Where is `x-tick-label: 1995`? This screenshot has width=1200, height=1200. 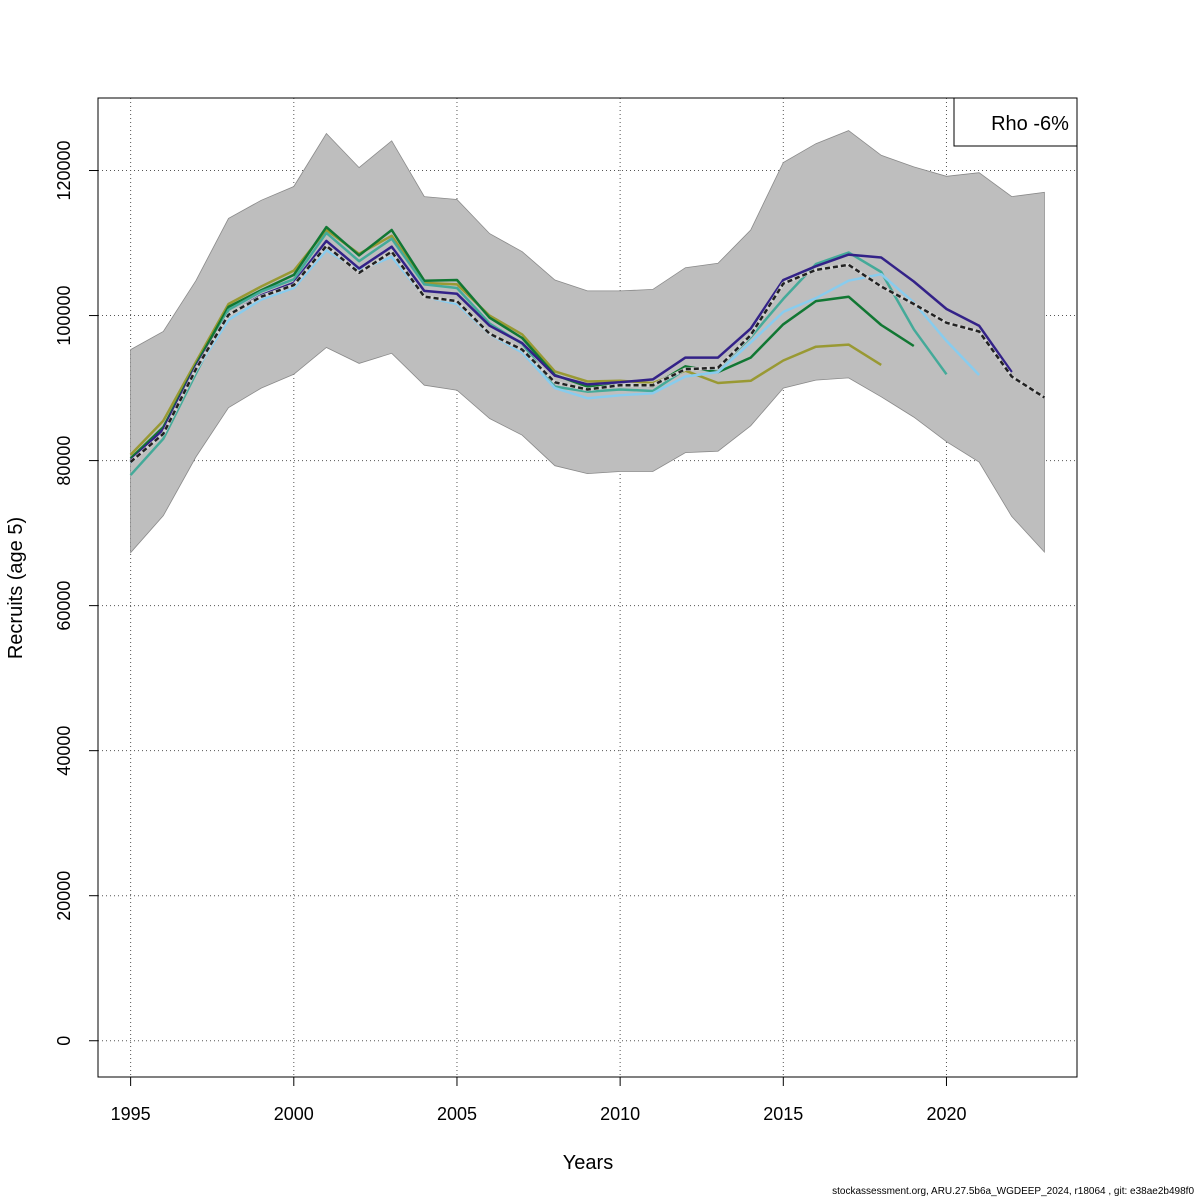 x-tick-label: 1995 is located at coordinates (131, 1114).